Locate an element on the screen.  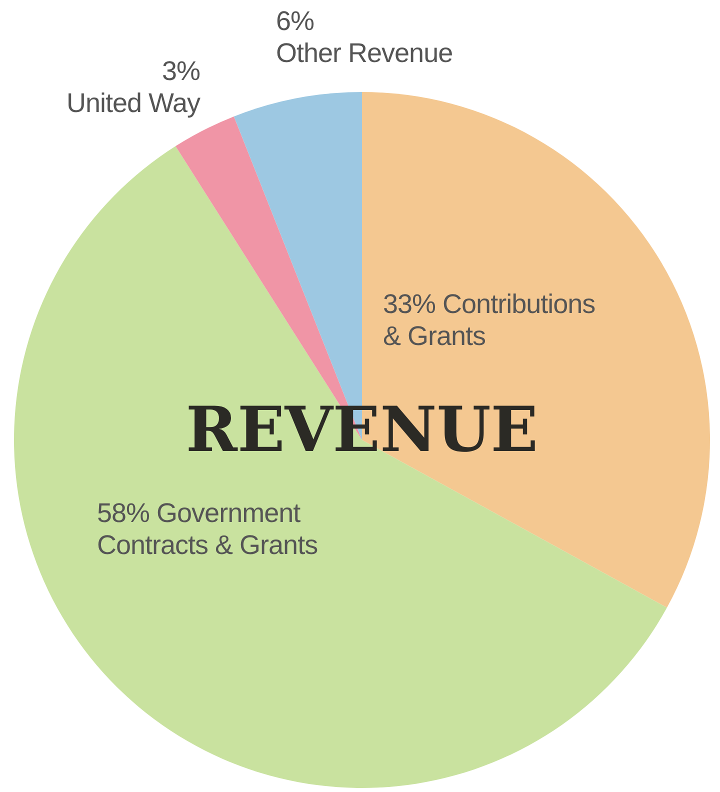
text: REVENUE is located at coordinates (362, 430).